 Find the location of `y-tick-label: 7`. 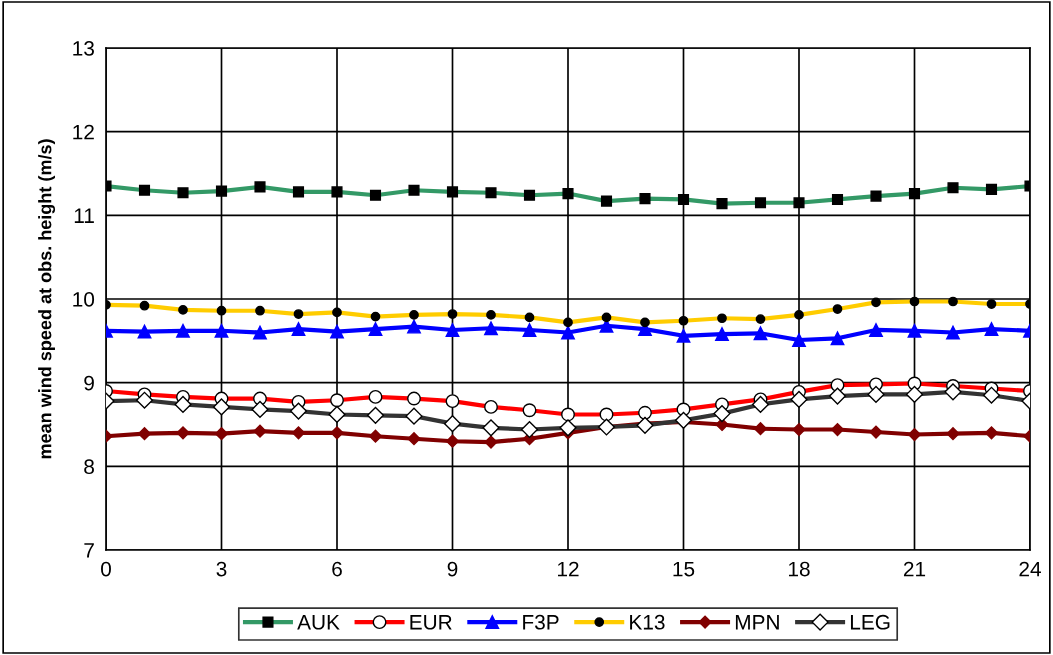

y-tick-label: 7 is located at coordinates (89, 550).